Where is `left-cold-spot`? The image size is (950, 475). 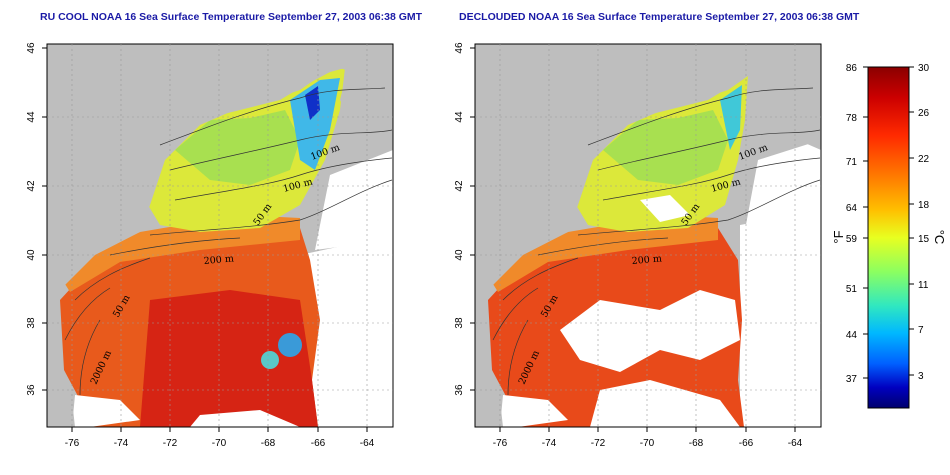 left-cold-spot is located at coordinates (312, 103).